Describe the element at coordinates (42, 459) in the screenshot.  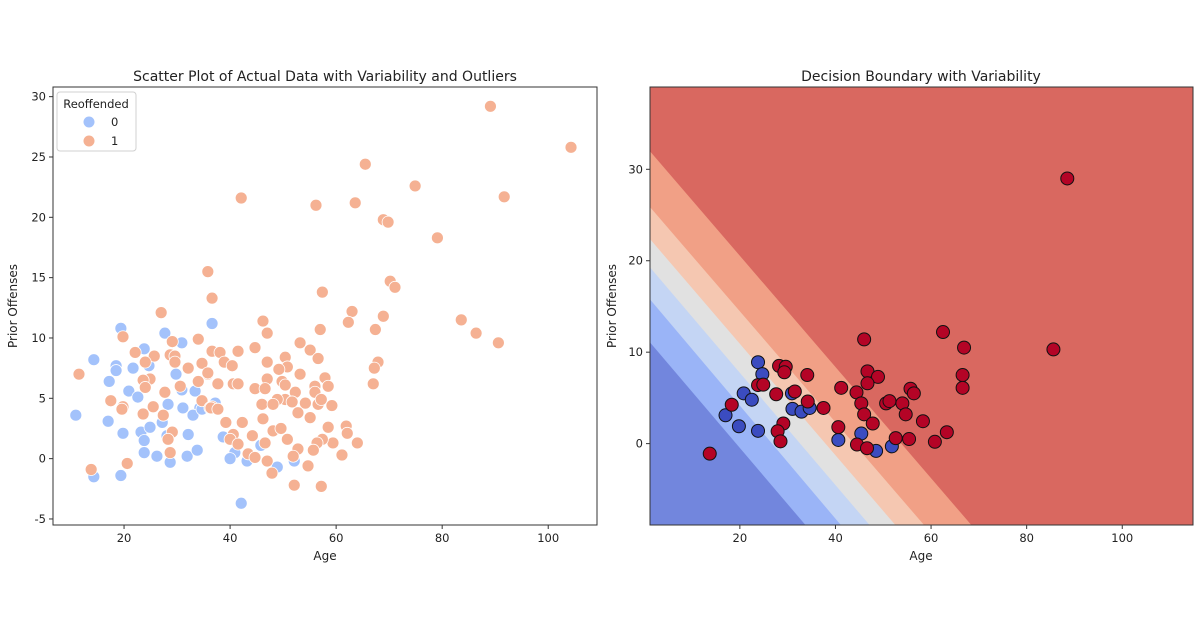
I see `y-tick-label: 0` at that location.